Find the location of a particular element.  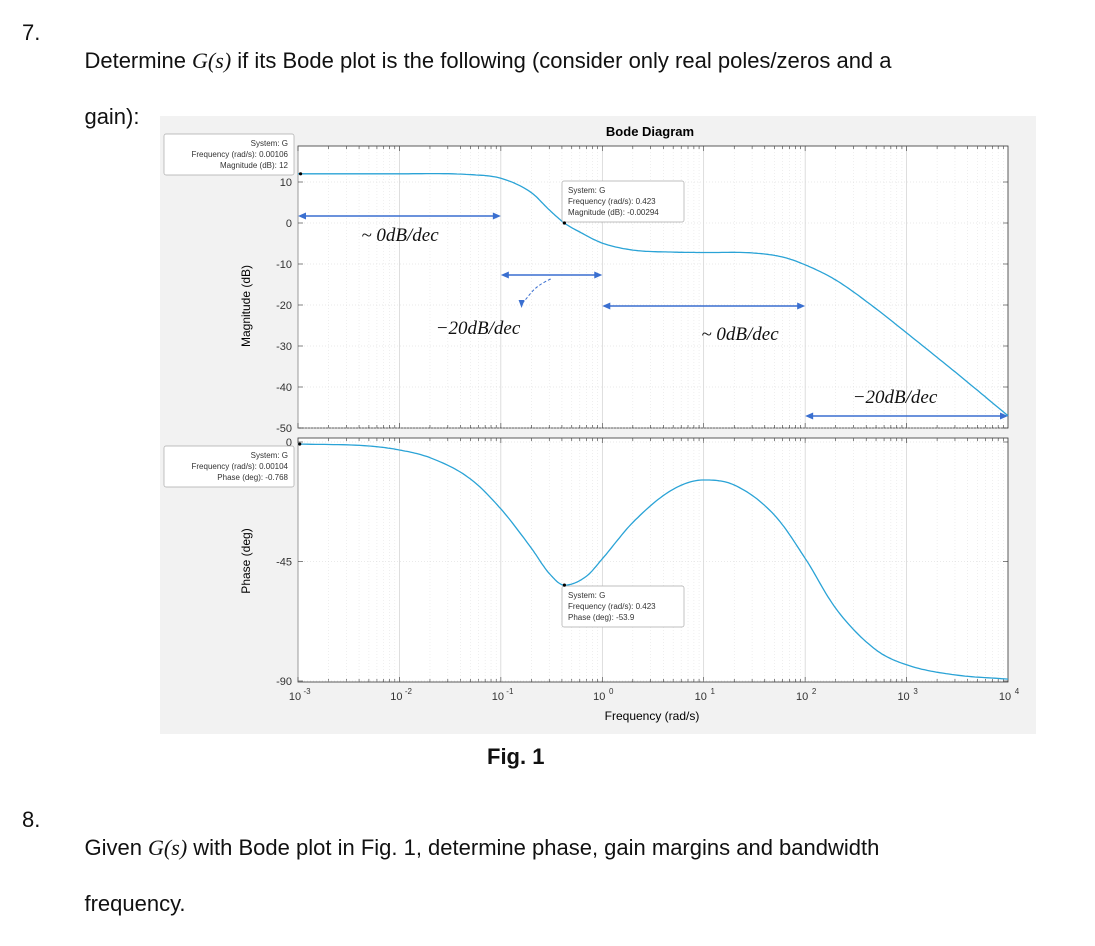

phase-datatip-2-line: System: G is located at coordinates (586, 595).